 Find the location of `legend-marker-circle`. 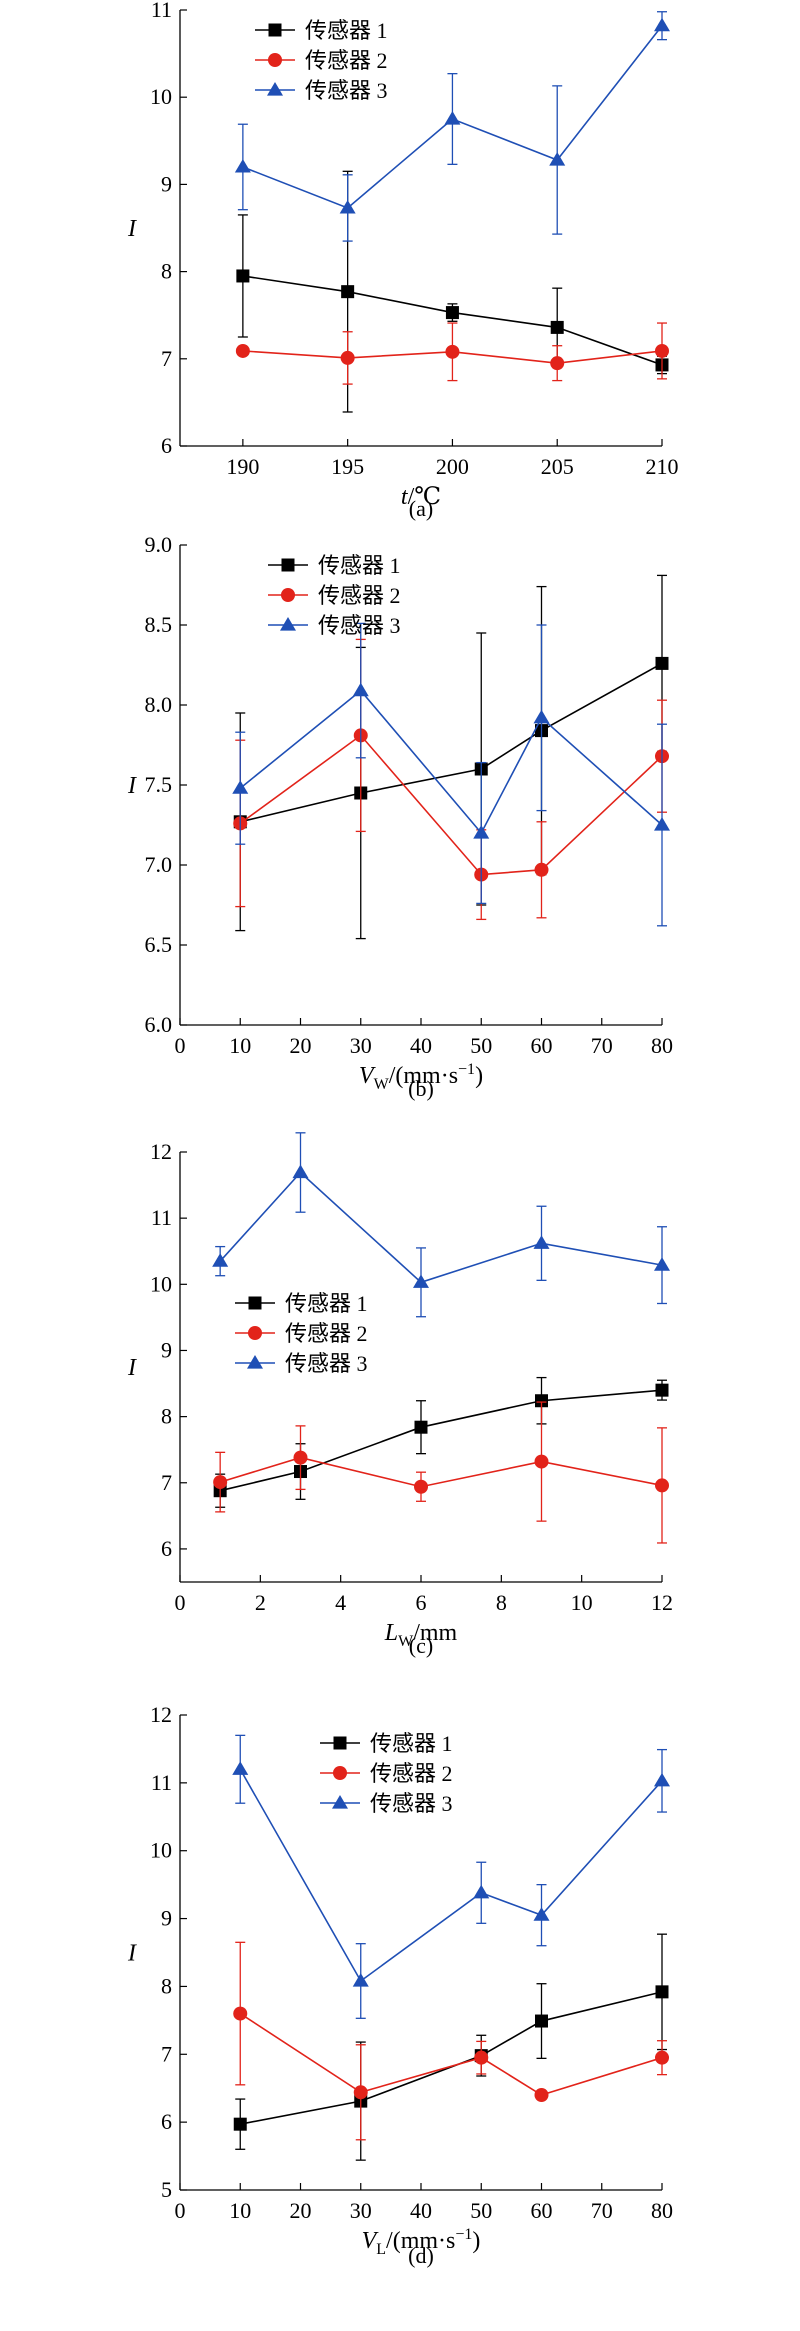

legend-marker-circle is located at coordinates (288, 595).